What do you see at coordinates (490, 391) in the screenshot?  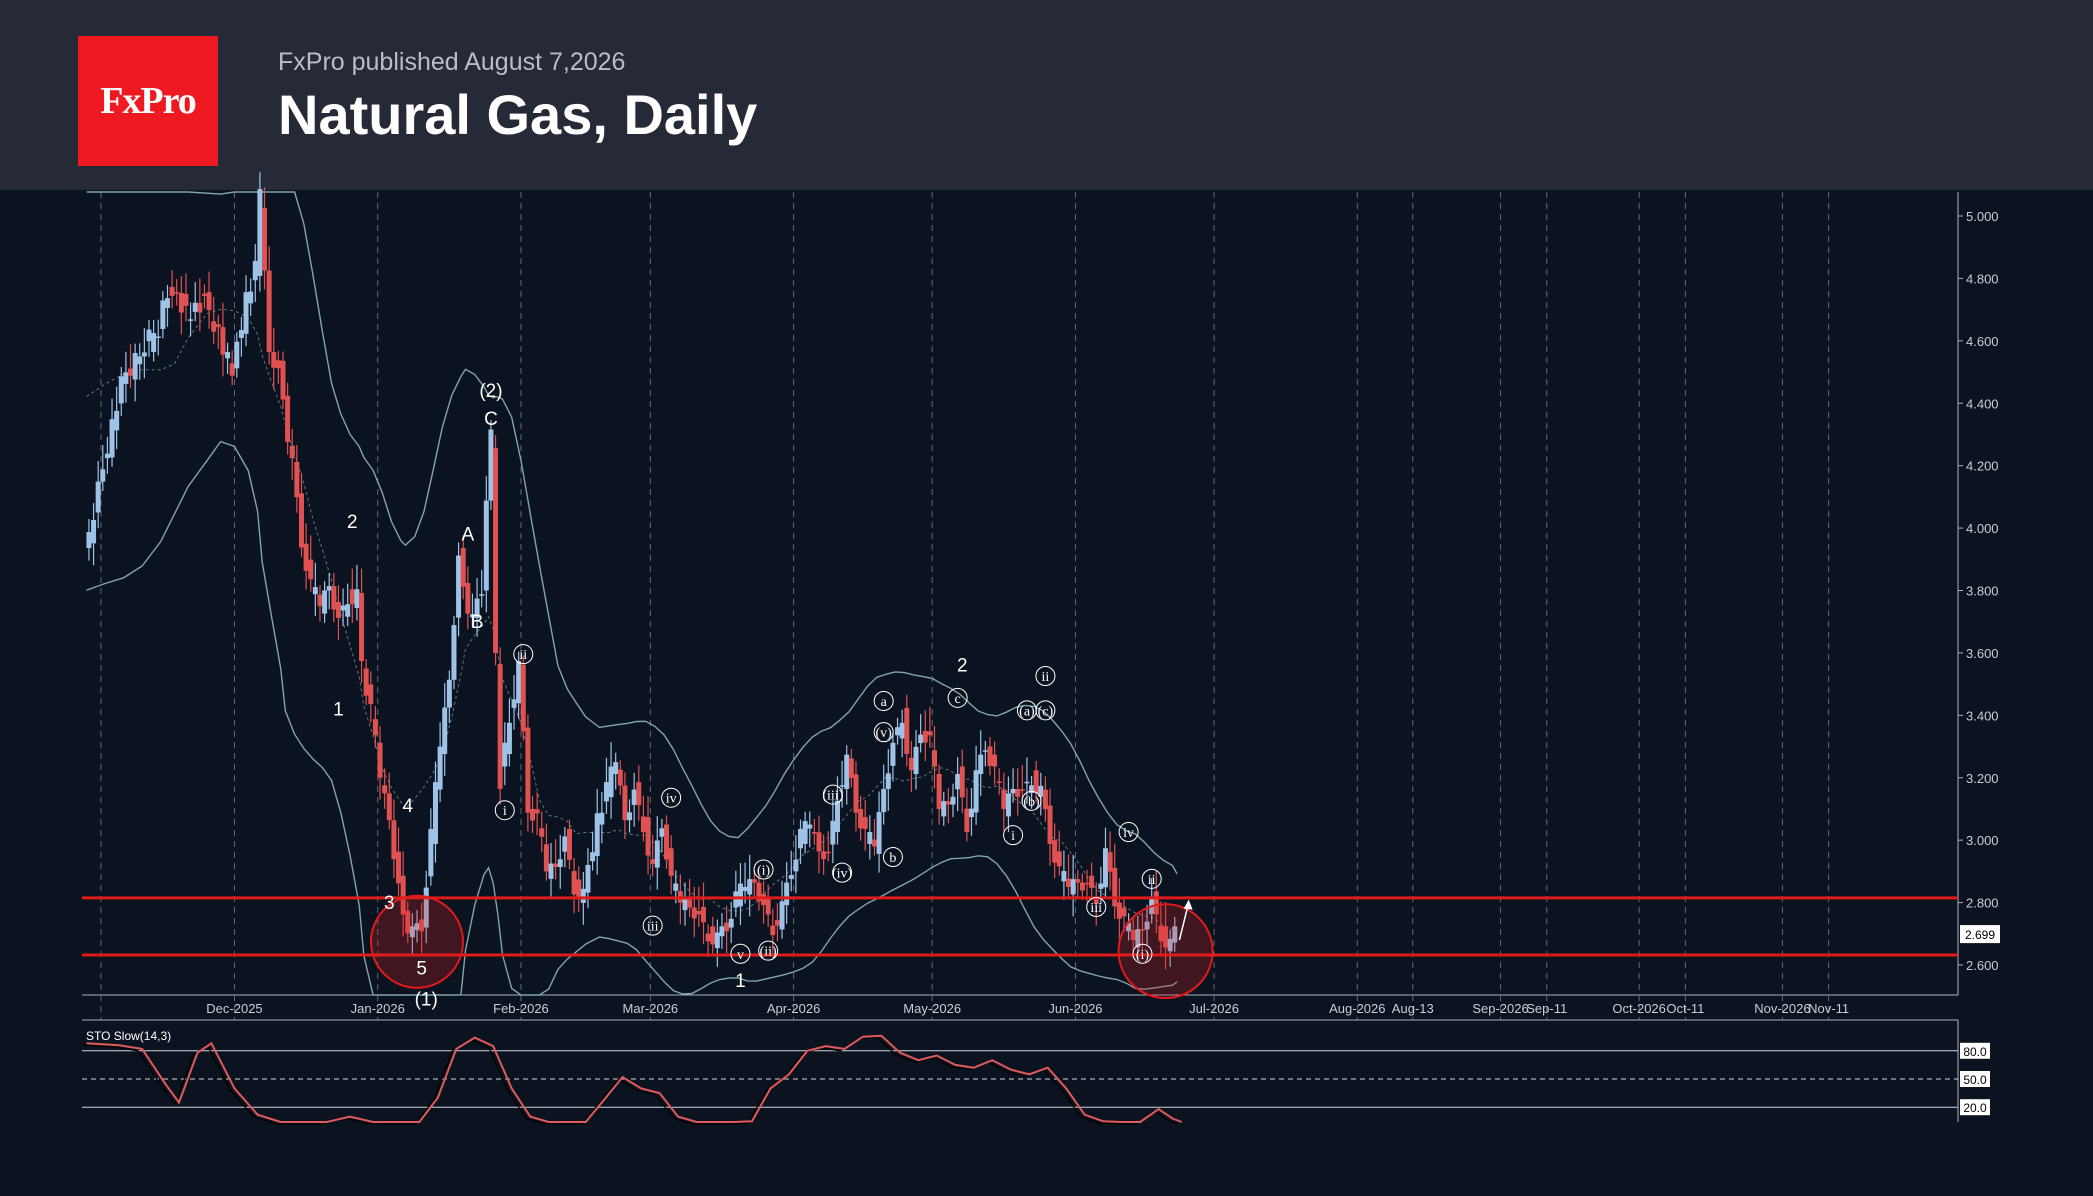 I see `wave-label: (2)` at bounding box center [490, 391].